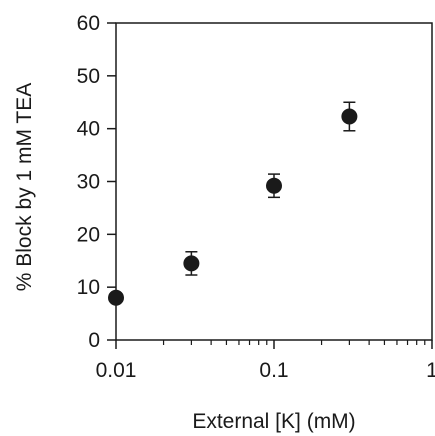  I want to click on y-tick-label: 20, so click(88, 234).